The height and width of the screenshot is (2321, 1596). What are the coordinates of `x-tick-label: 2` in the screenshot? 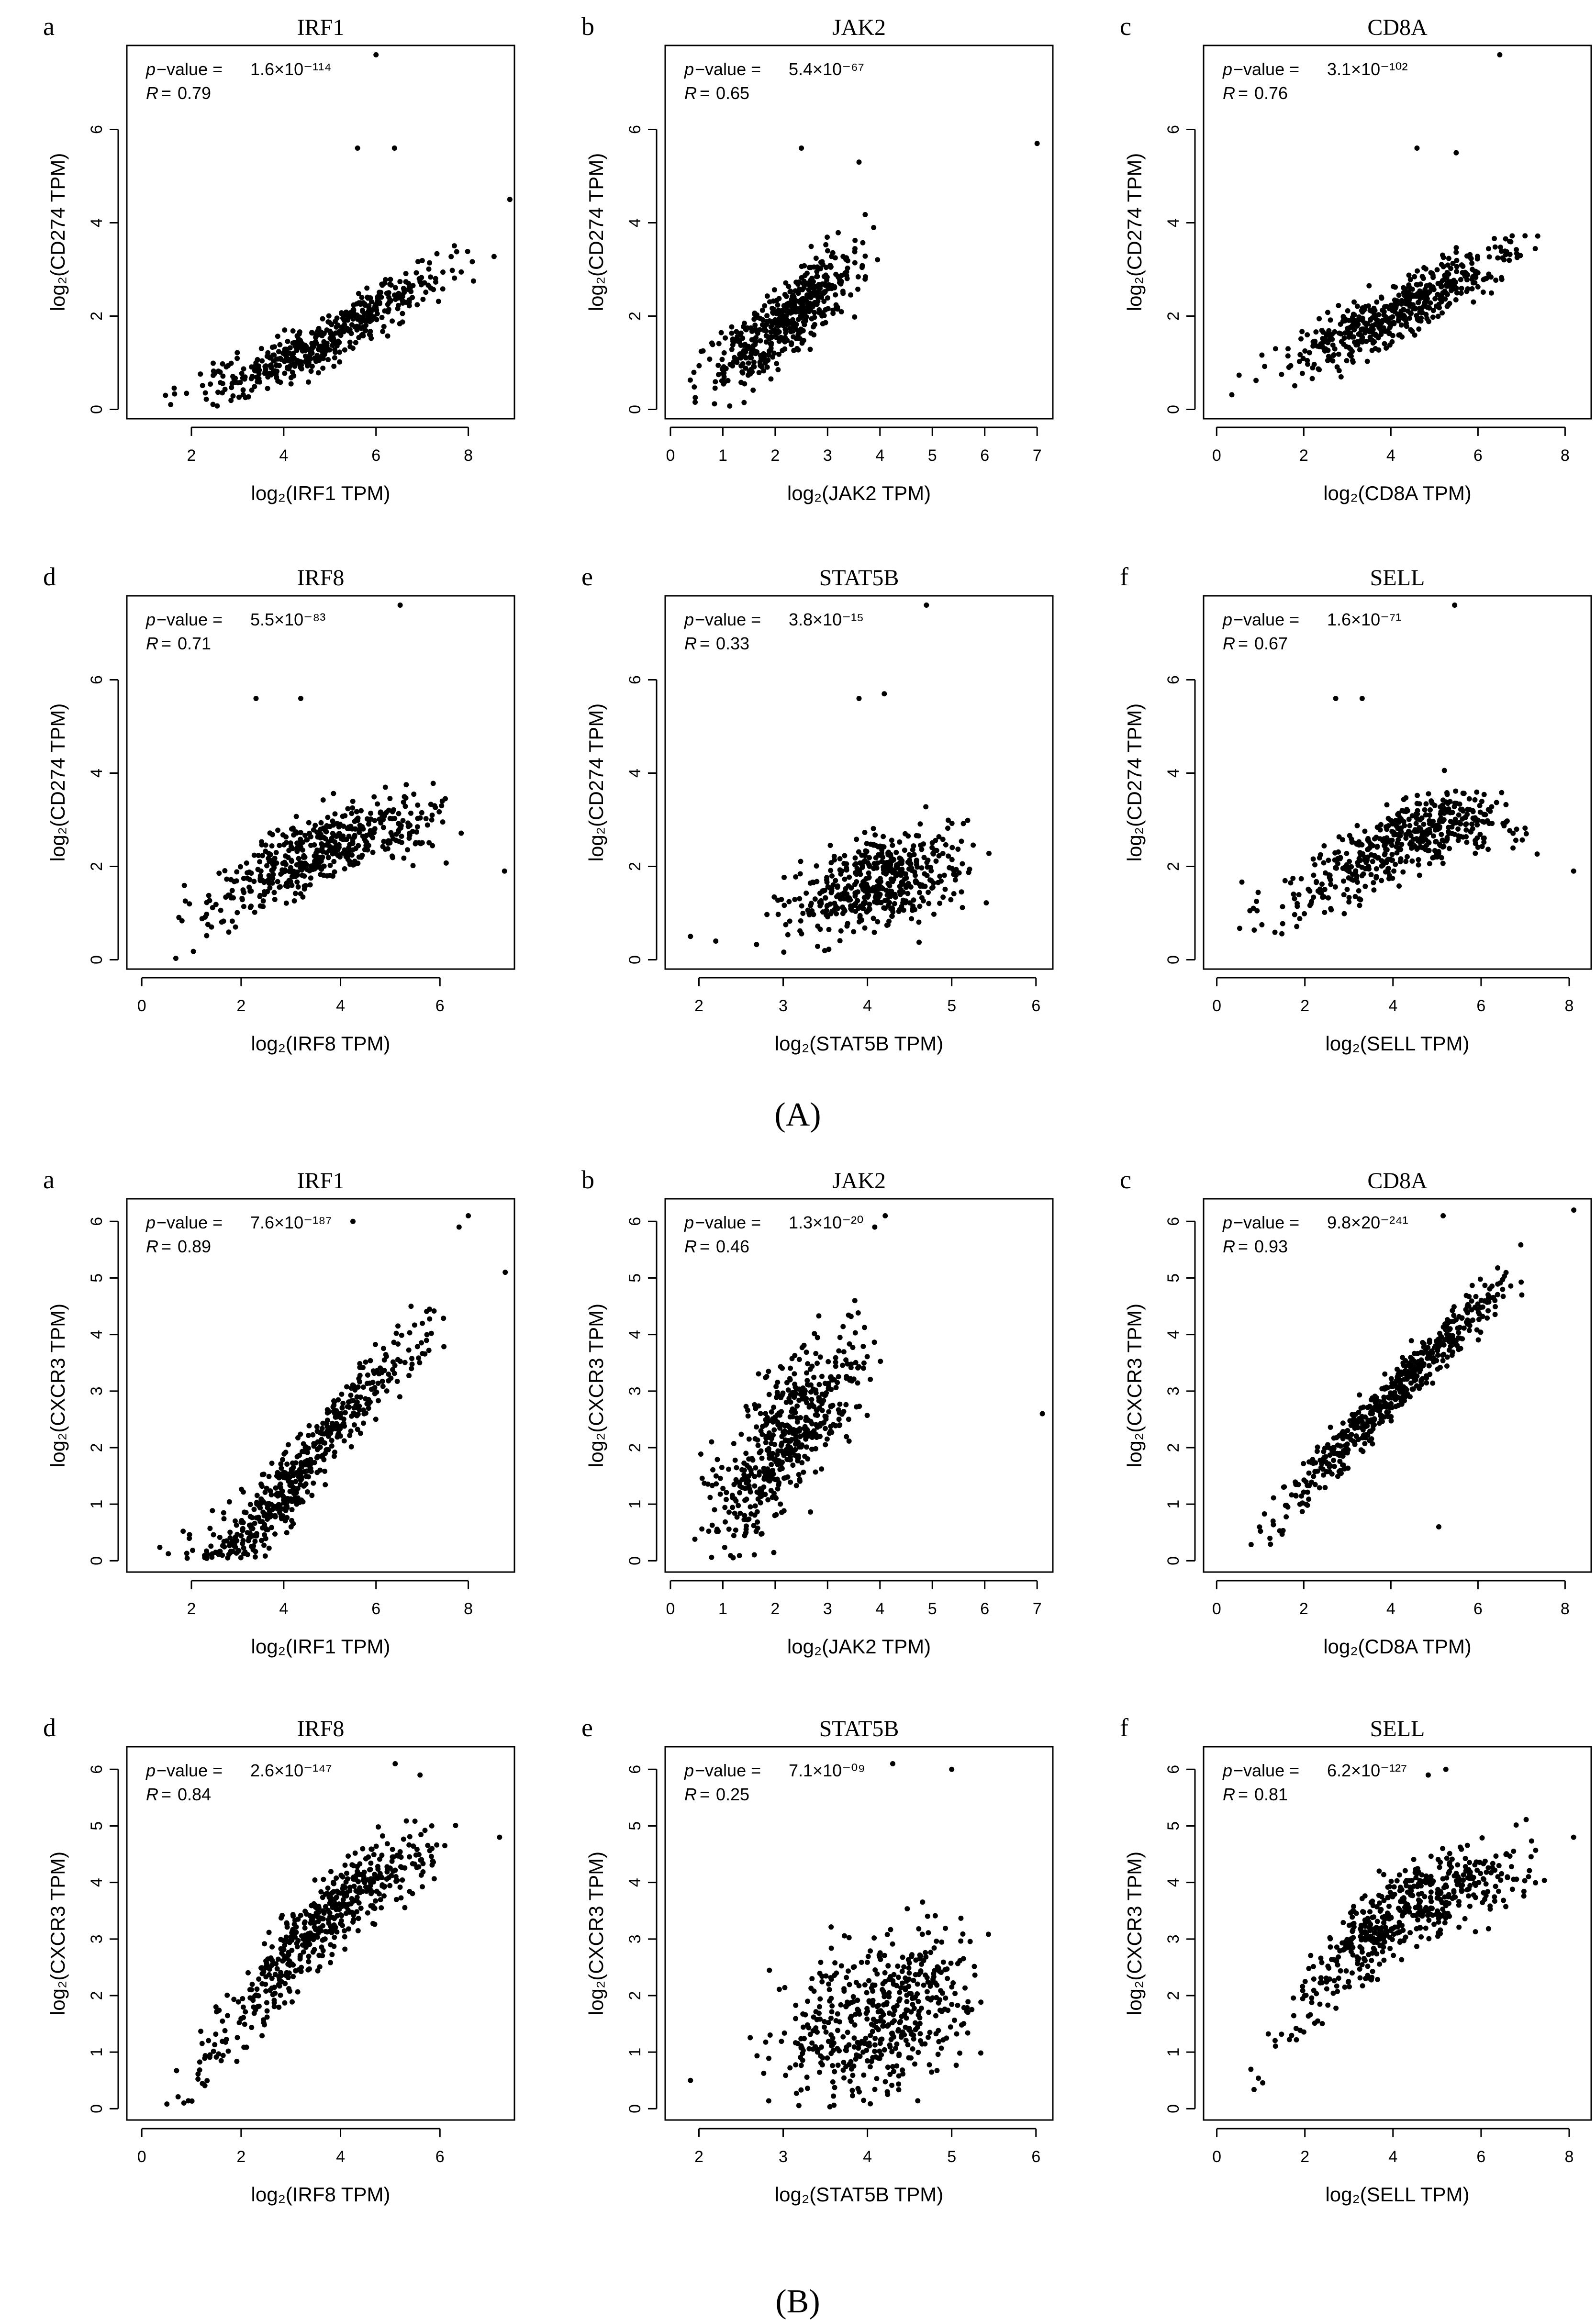 It's located at (1303, 1609).